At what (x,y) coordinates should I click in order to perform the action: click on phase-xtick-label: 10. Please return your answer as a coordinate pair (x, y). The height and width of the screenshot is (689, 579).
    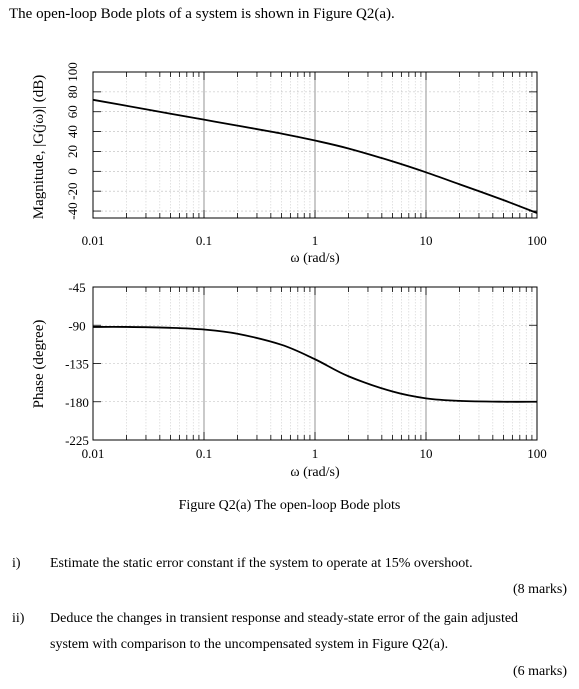
    Looking at the image, I should click on (426, 453).